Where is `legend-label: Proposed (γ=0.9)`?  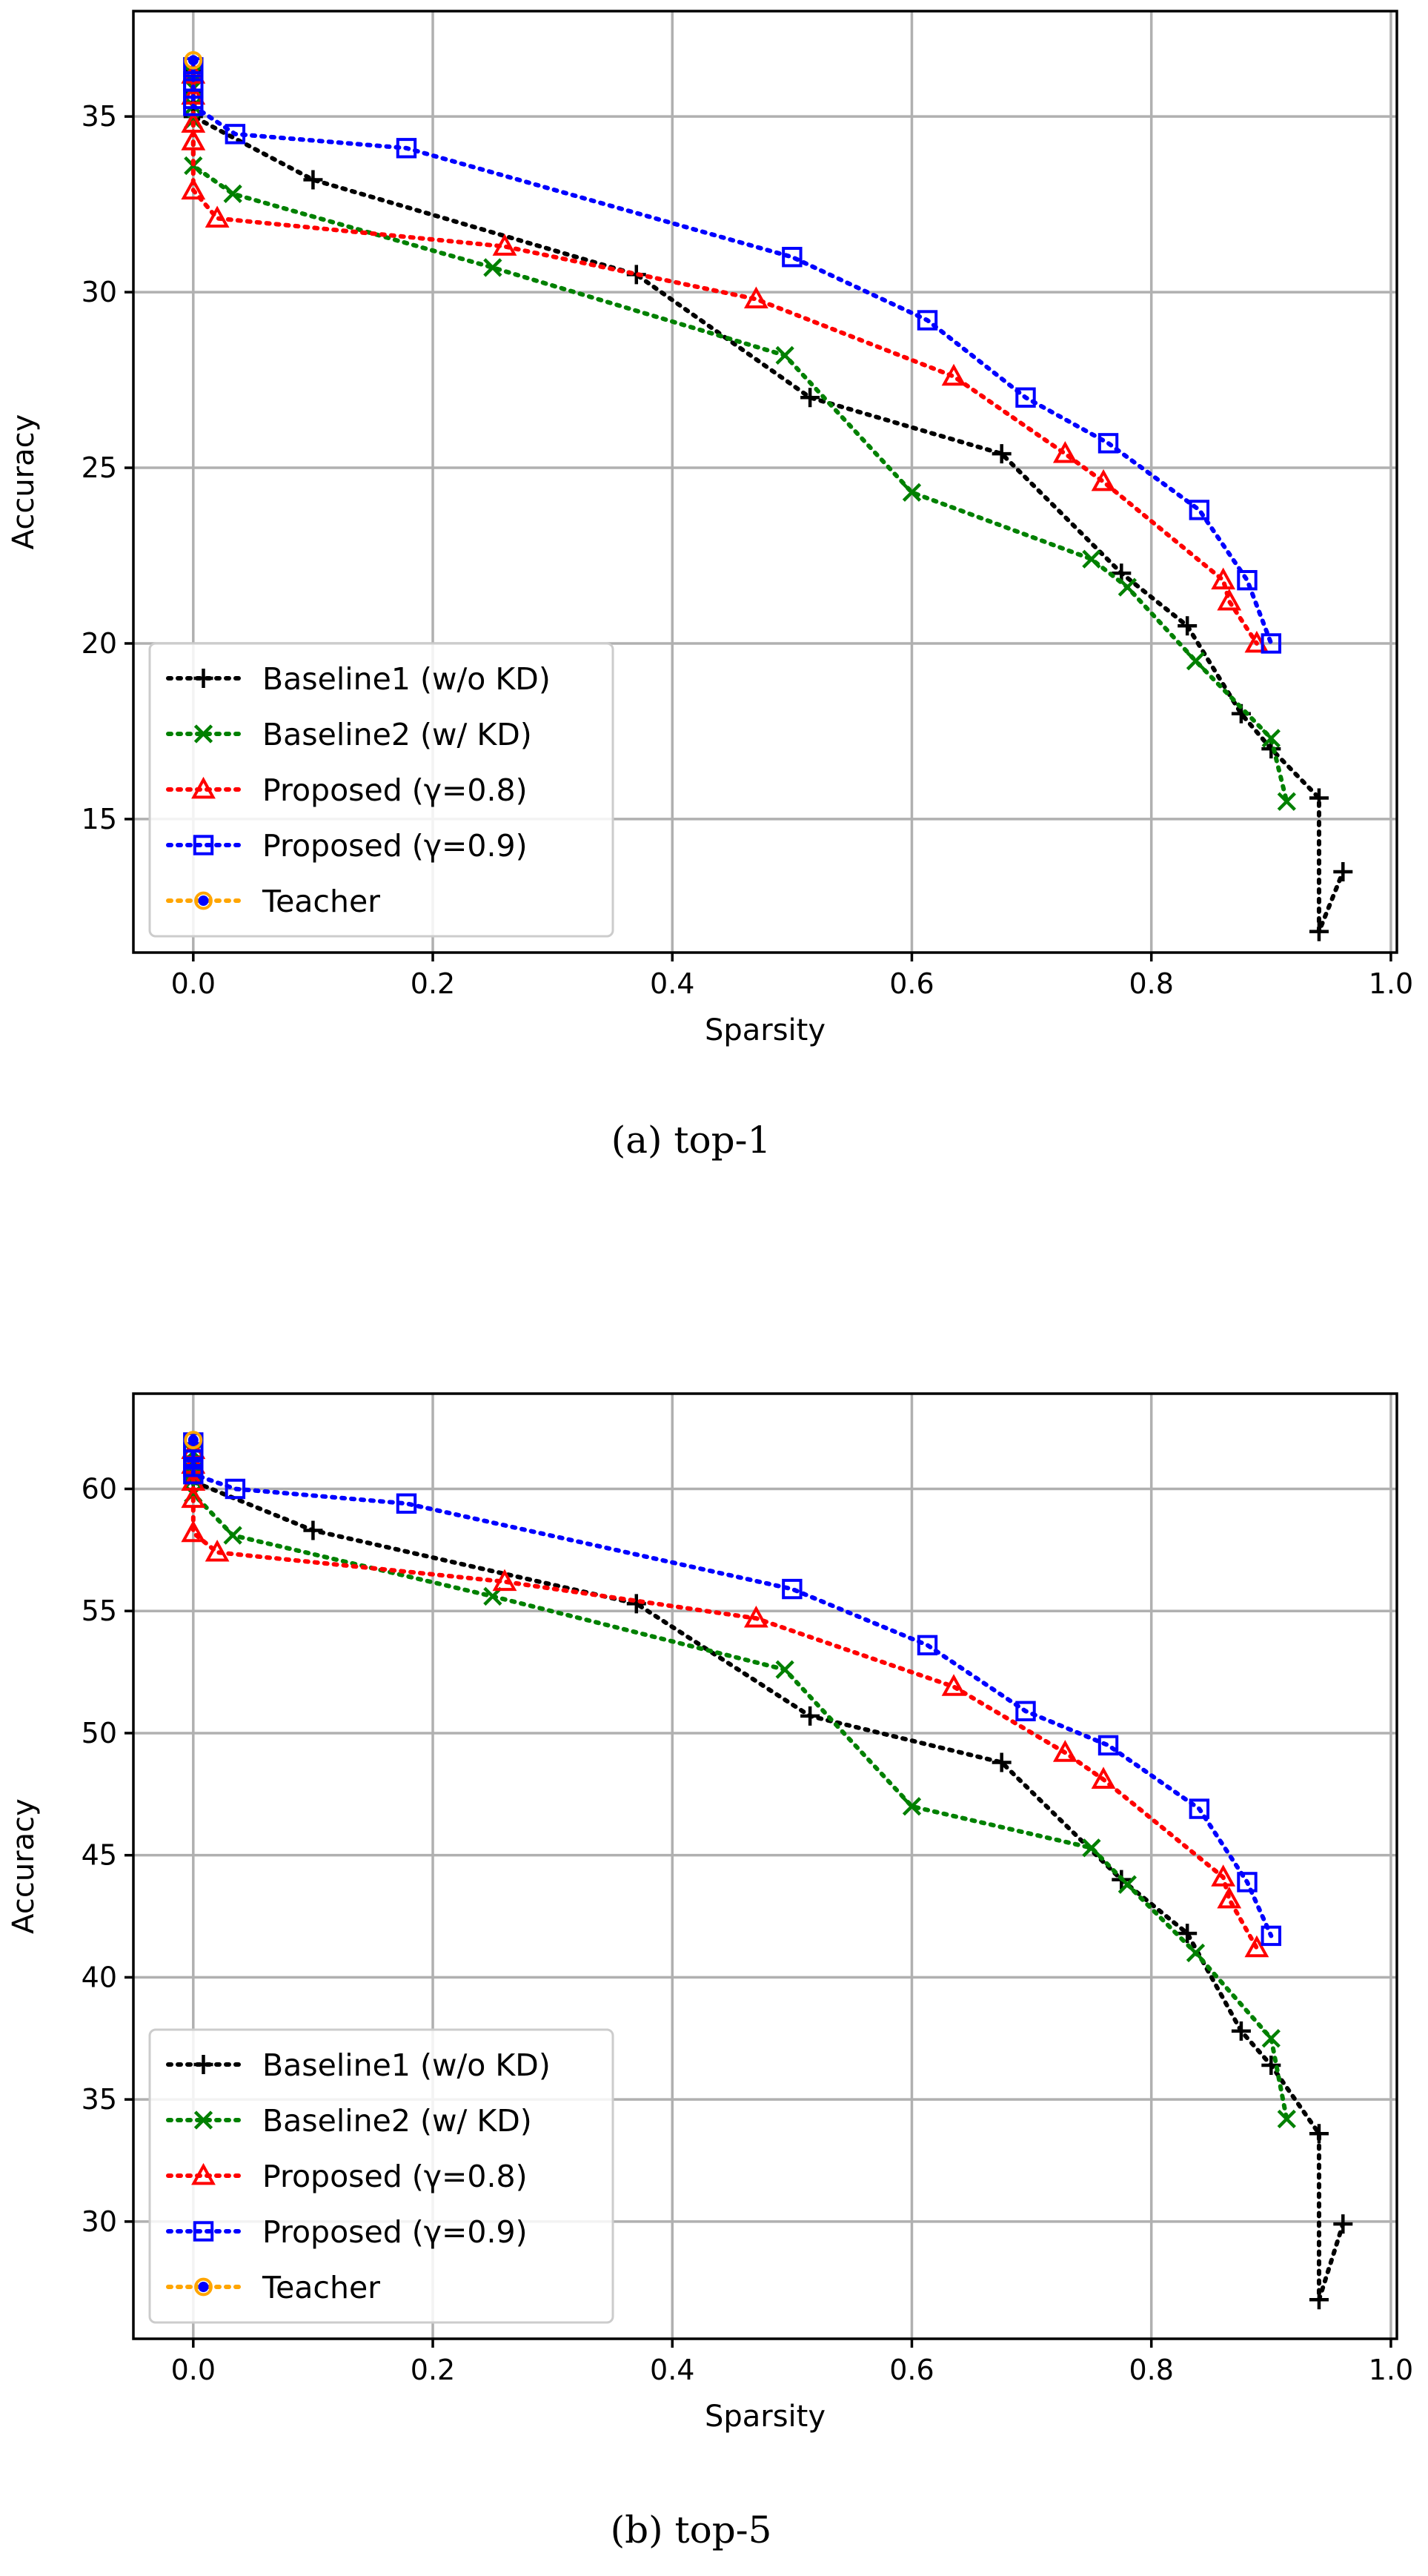
legend-label: Proposed (γ=0.9) is located at coordinates (395, 846).